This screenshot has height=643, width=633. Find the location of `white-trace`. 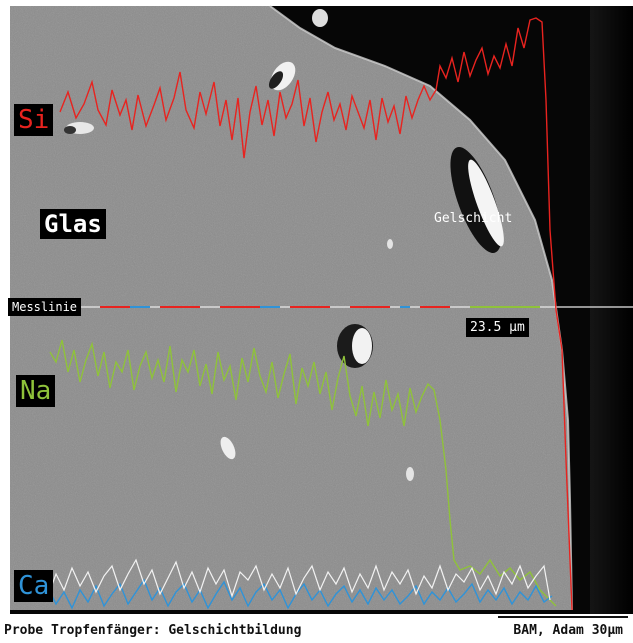

white-trace is located at coordinates (295, 579).